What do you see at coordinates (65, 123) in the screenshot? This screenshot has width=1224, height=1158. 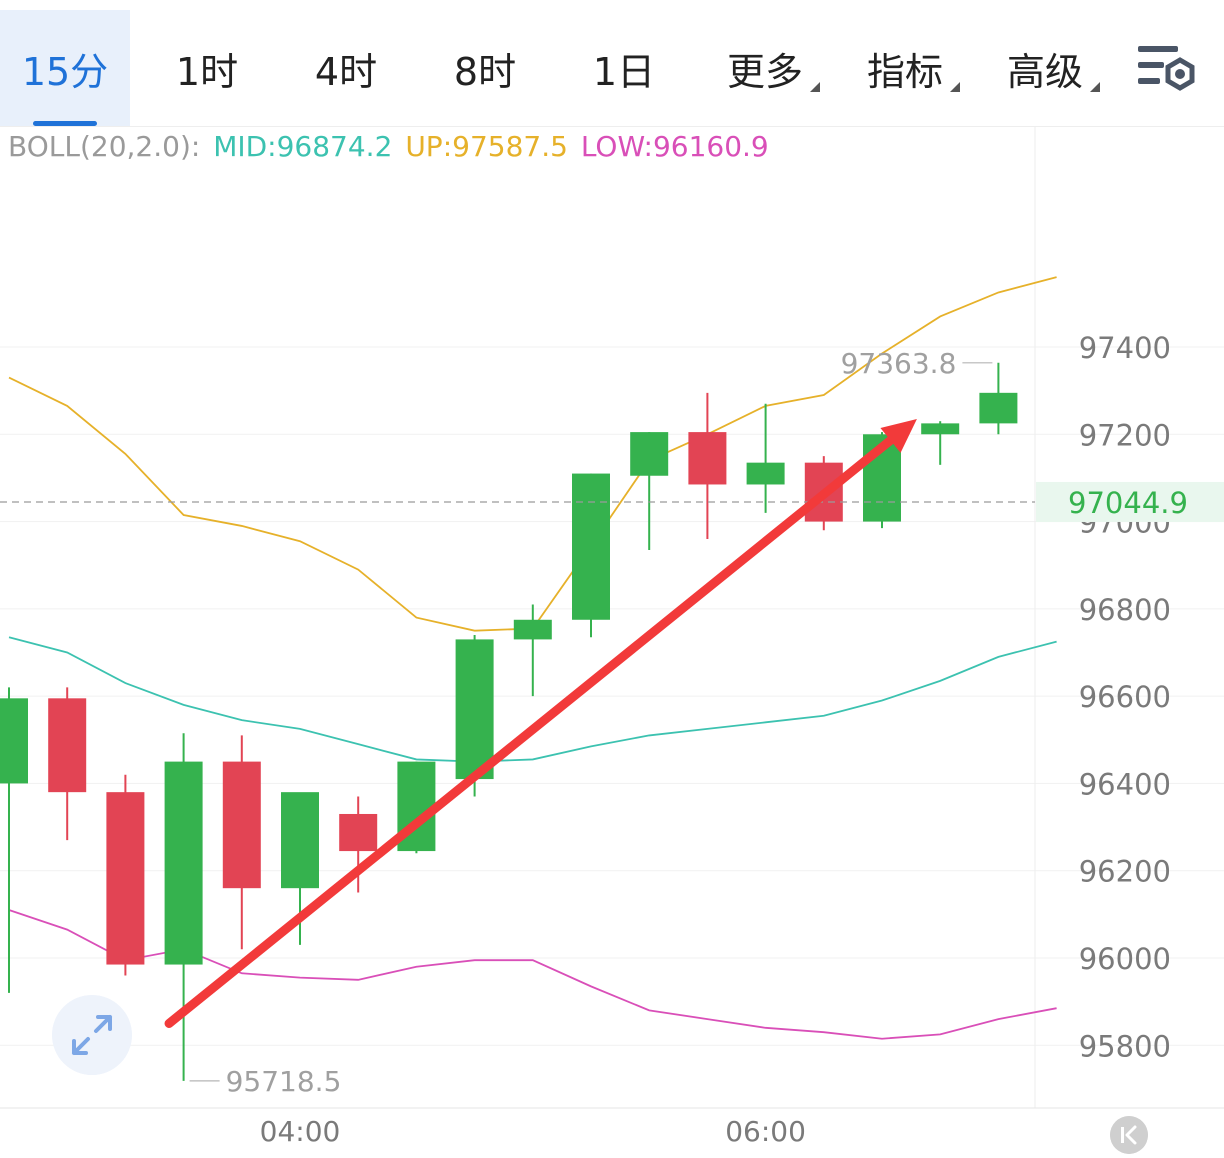 I see `active-tab-indicator` at bounding box center [65, 123].